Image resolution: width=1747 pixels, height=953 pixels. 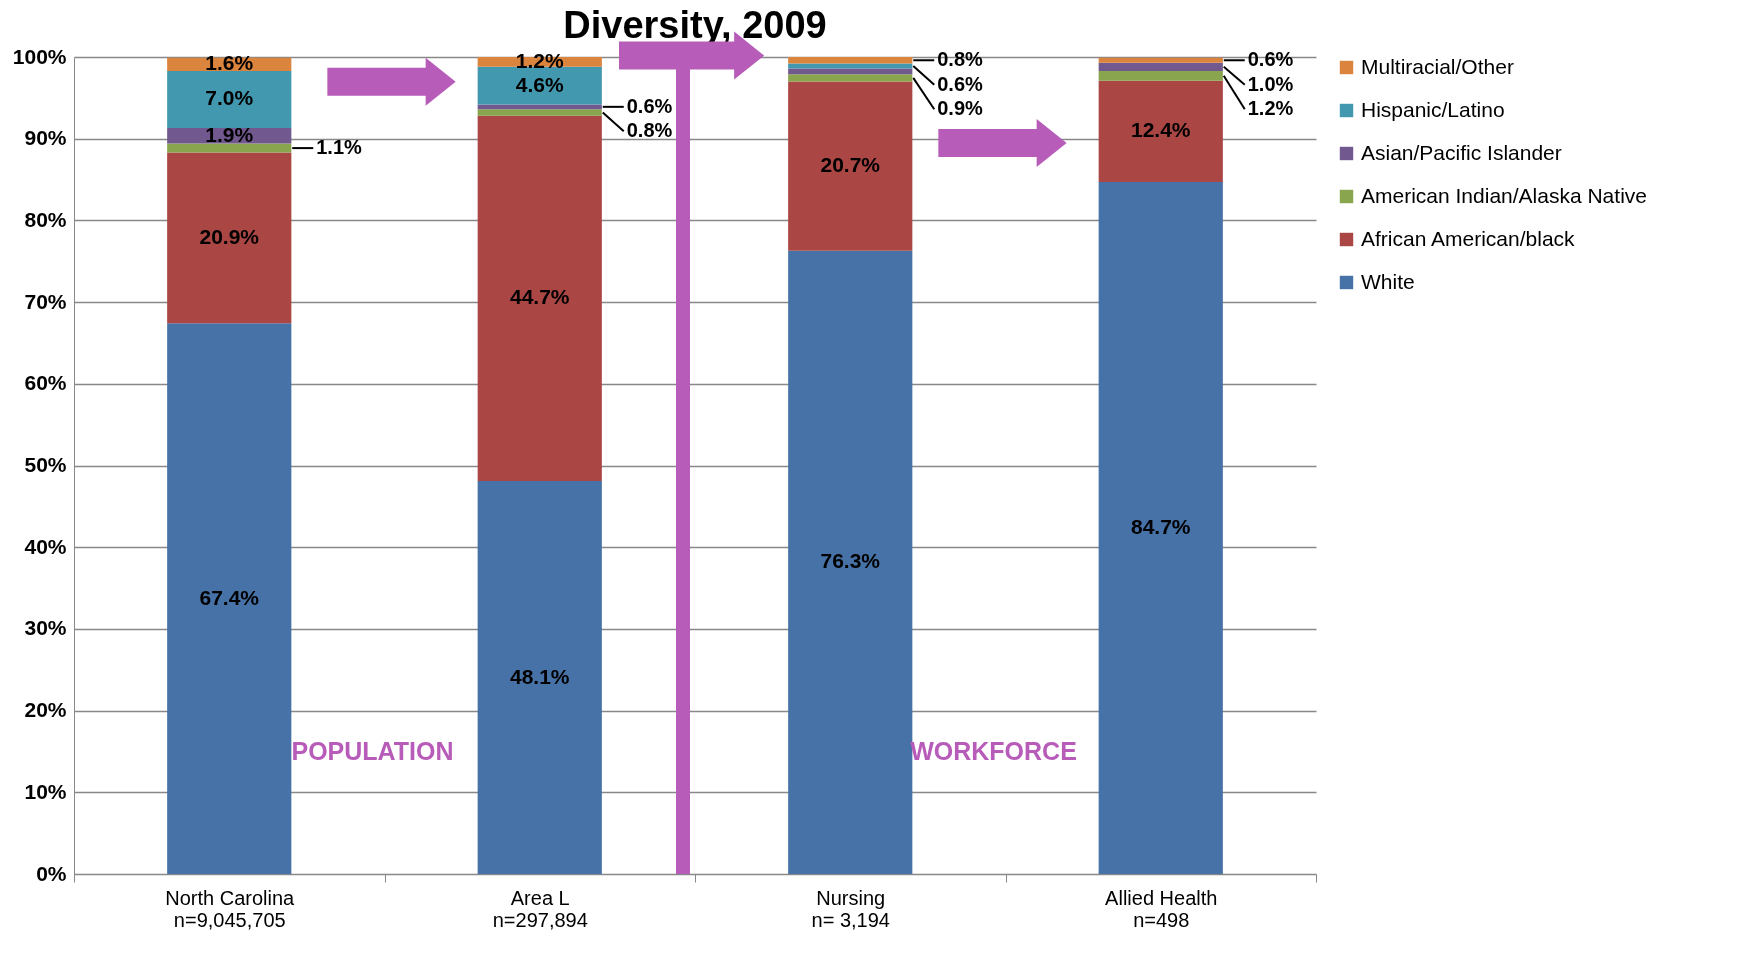 What do you see at coordinates (1437, 66) in the screenshot?
I see `legend-label: Multiracial/Other` at bounding box center [1437, 66].